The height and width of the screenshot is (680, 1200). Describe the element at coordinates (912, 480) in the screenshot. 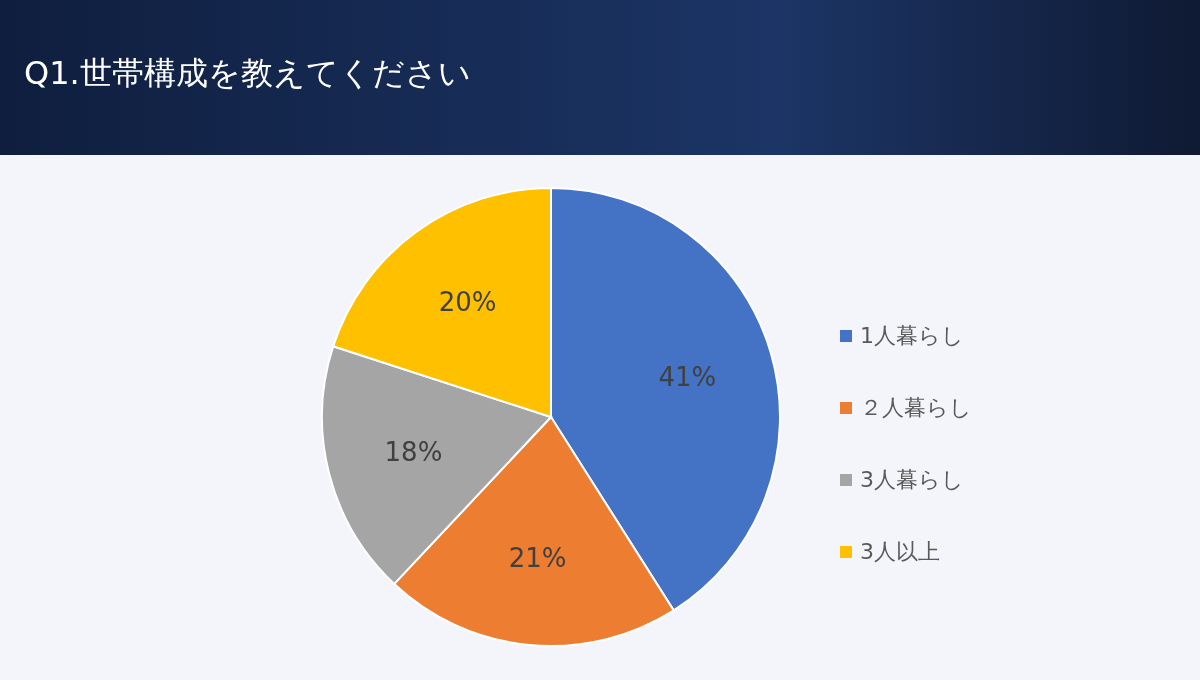

I see `legend-label: 3人暮らし` at that location.